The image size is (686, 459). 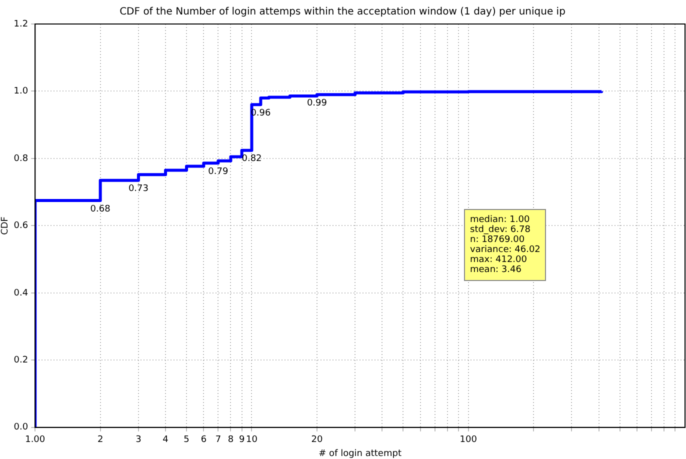 I want to click on x-tick-label: 1.00, so click(x=35, y=440).